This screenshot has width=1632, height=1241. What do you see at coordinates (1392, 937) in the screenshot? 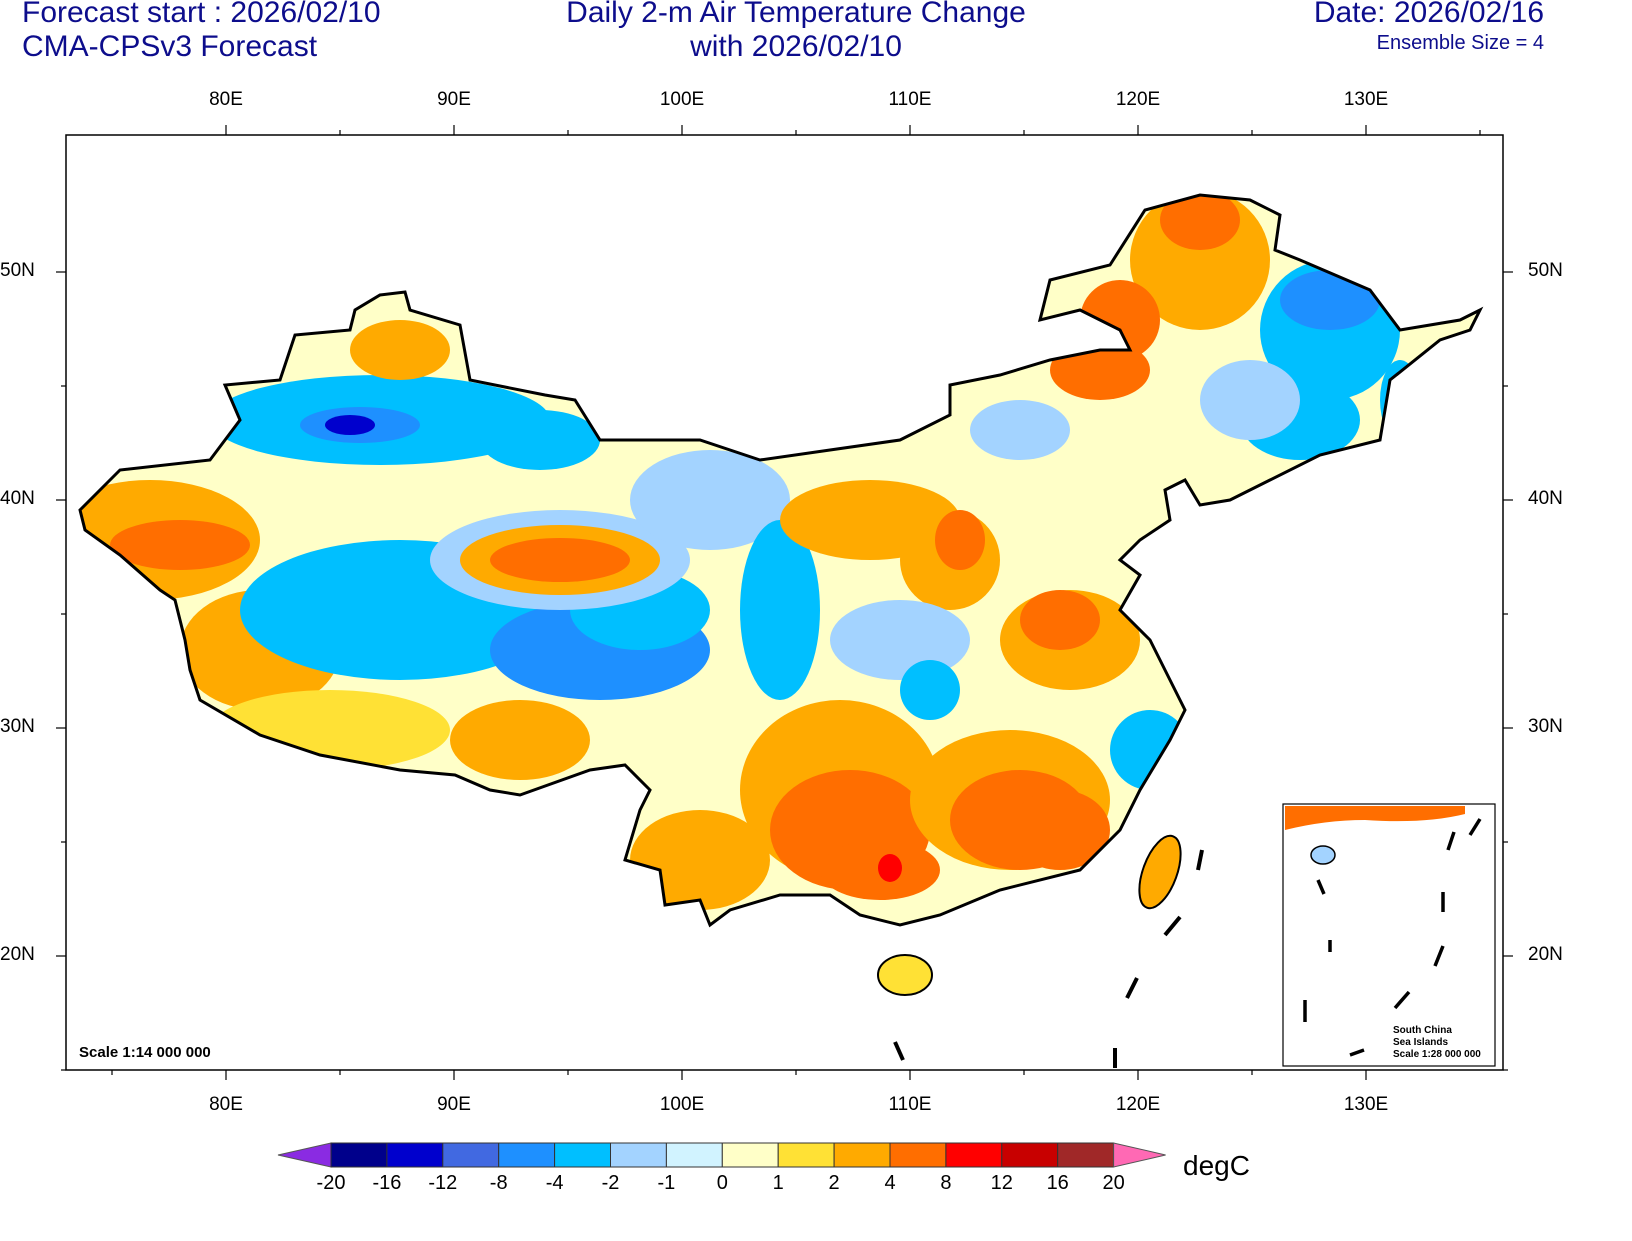
I see `inset-dash-line` at bounding box center [1392, 937].